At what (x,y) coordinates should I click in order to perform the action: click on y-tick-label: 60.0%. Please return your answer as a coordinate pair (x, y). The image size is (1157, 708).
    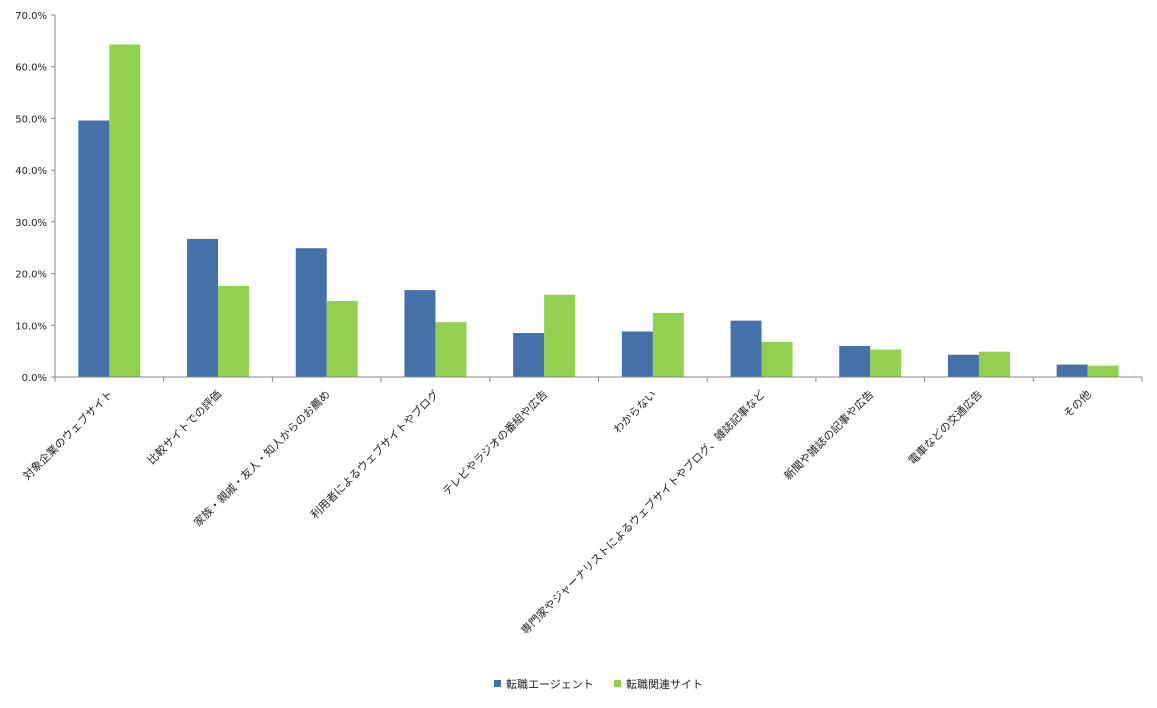
    Looking at the image, I should click on (31, 68).